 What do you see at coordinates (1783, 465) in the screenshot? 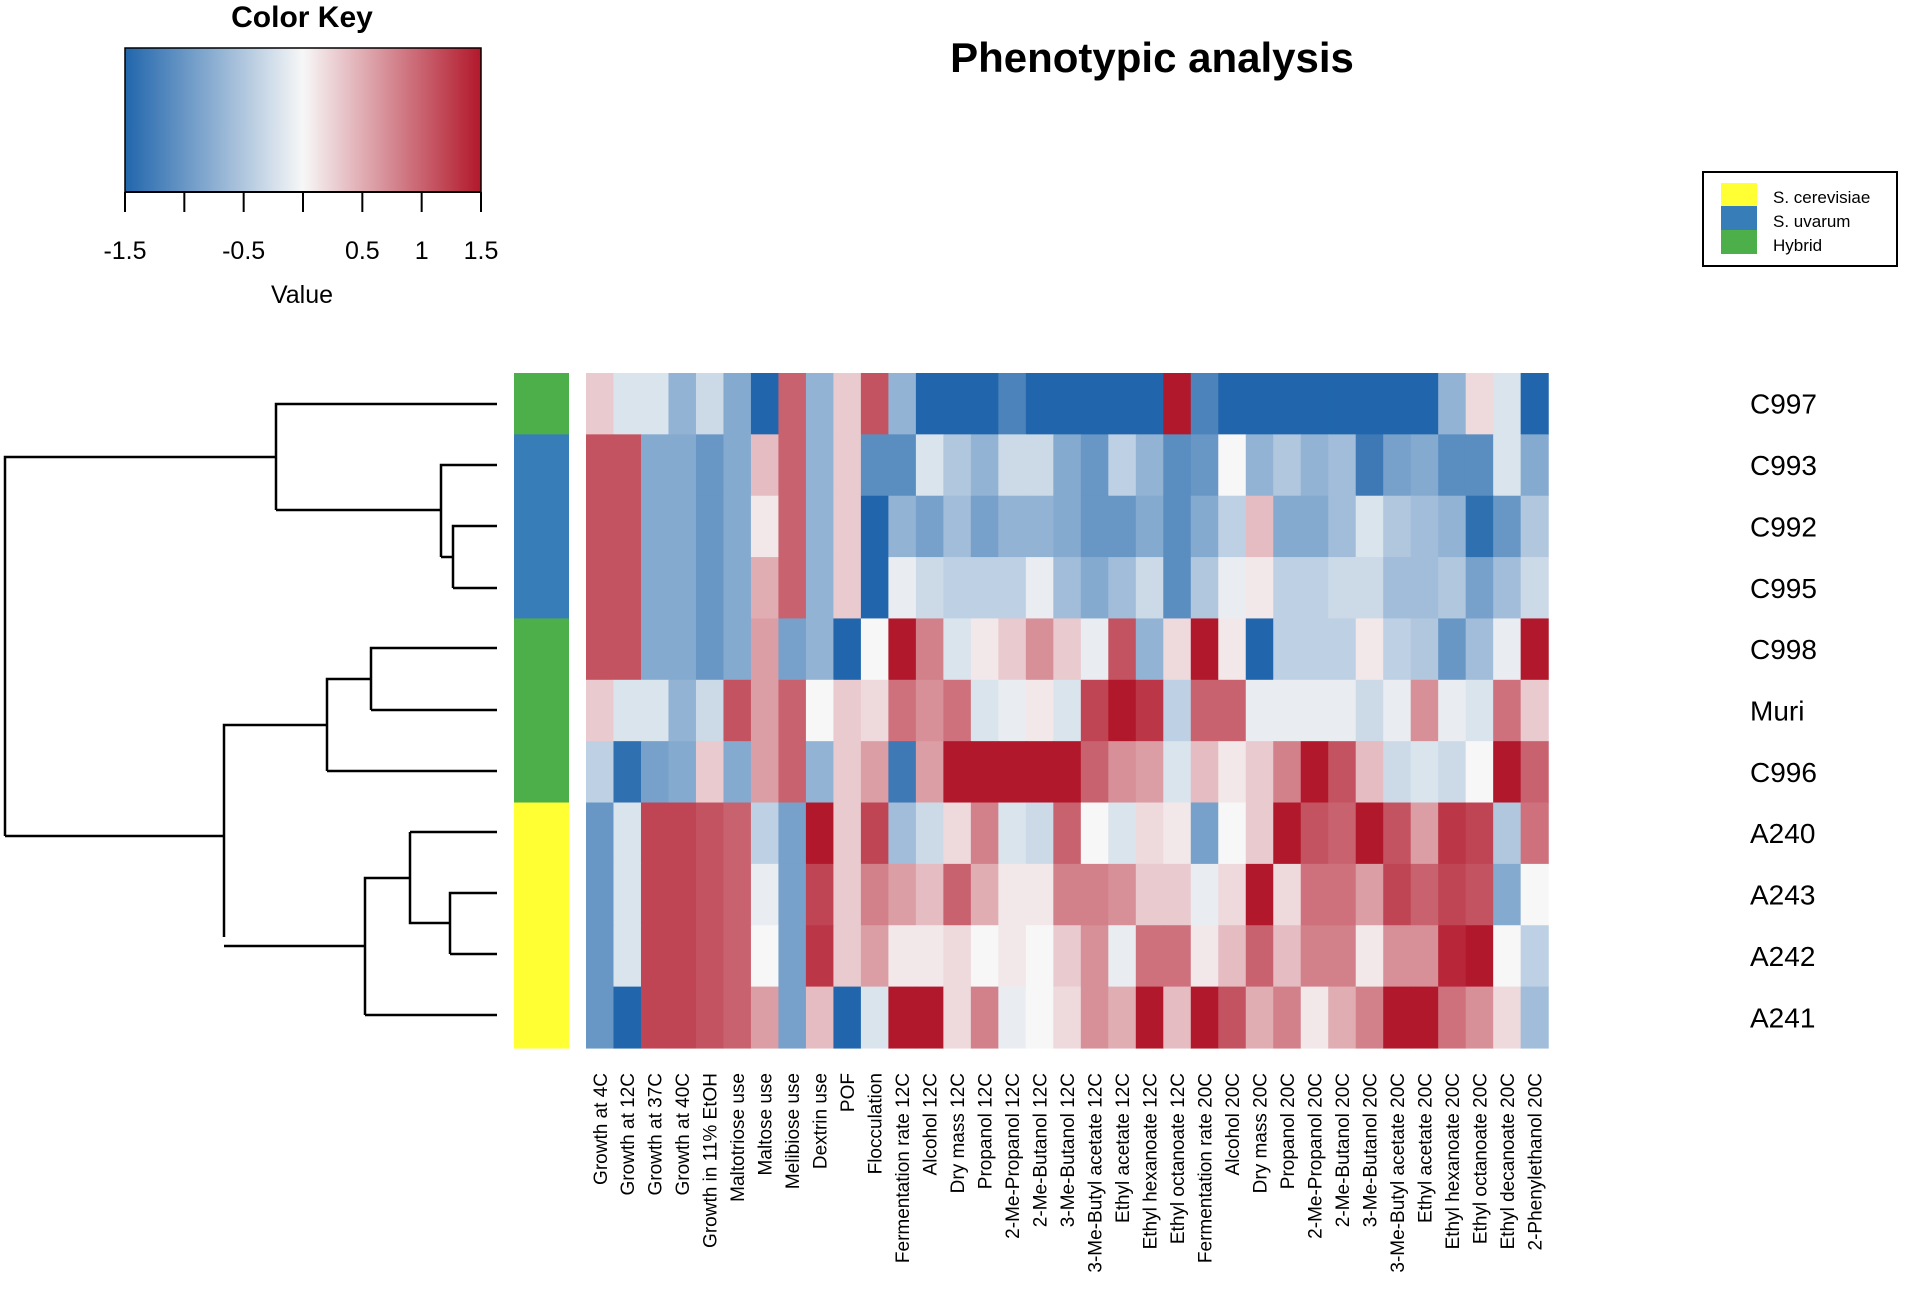
I see `row-label: C993` at bounding box center [1783, 465].